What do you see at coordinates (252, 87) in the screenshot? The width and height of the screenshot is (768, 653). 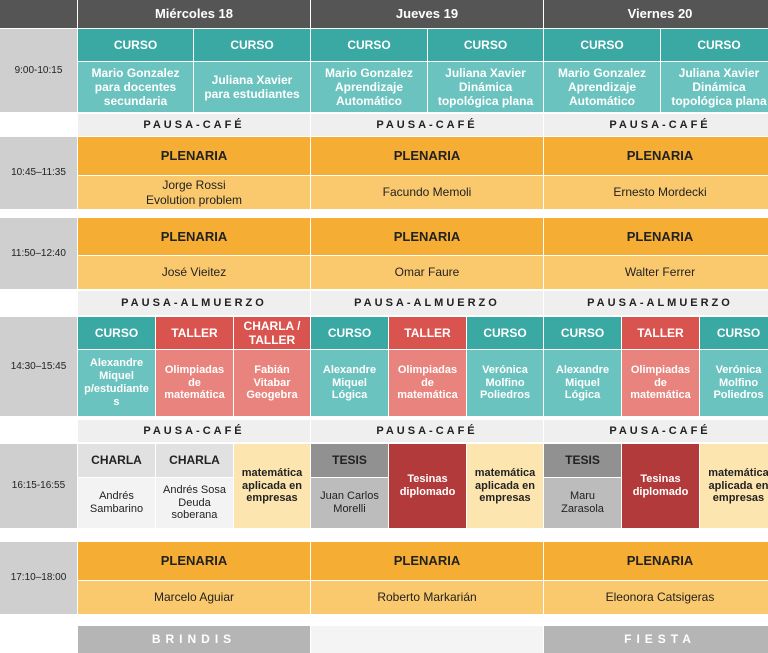 I see `session-detail: Juliana Xavier para estudiantes` at bounding box center [252, 87].